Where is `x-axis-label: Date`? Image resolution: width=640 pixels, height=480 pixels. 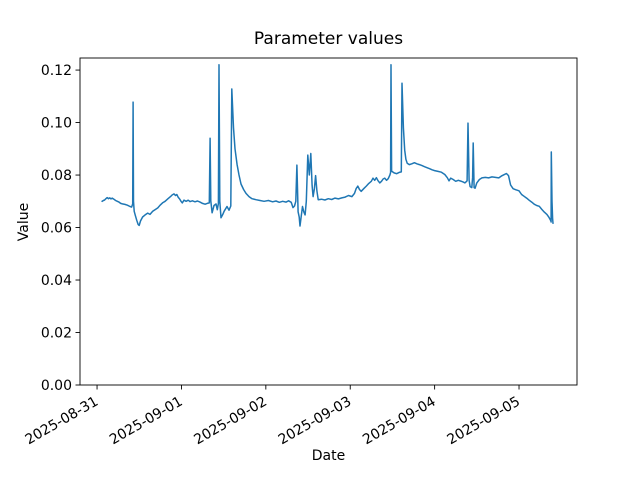
x-axis-label: Date is located at coordinates (328, 456).